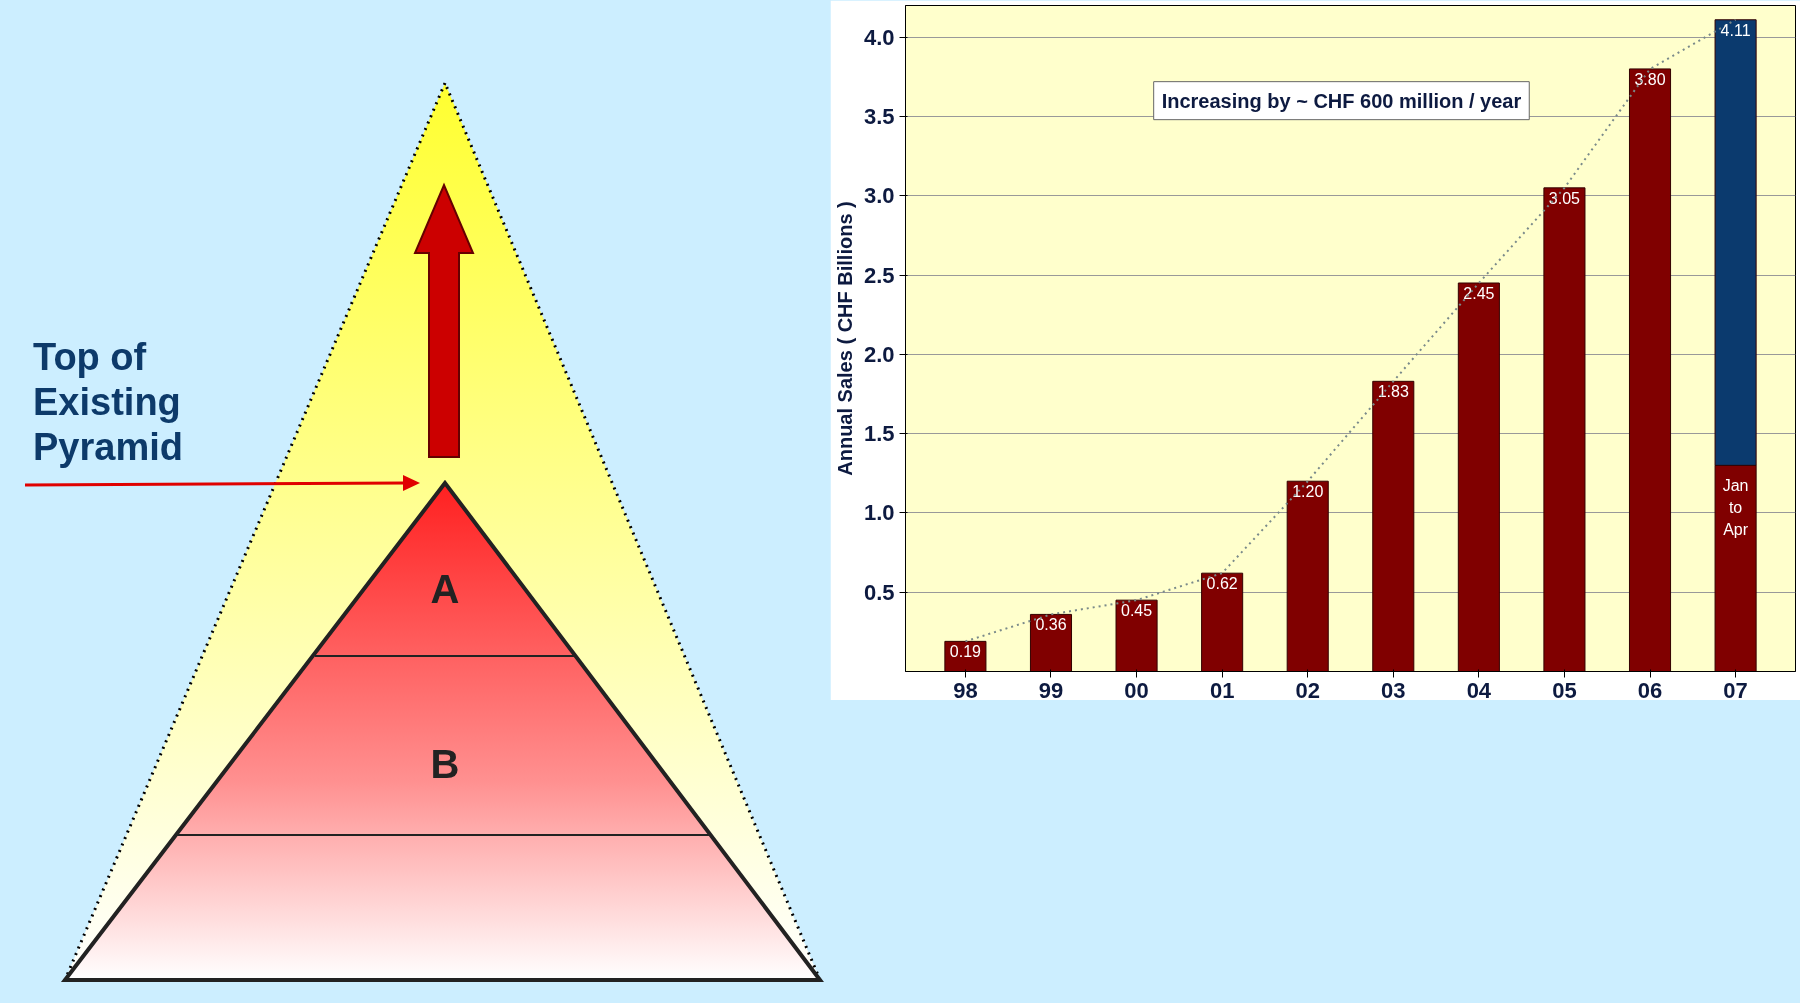 The width and height of the screenshot is (1802, 1003). I want to click on total-label: 4.11, so click(1735, 30).